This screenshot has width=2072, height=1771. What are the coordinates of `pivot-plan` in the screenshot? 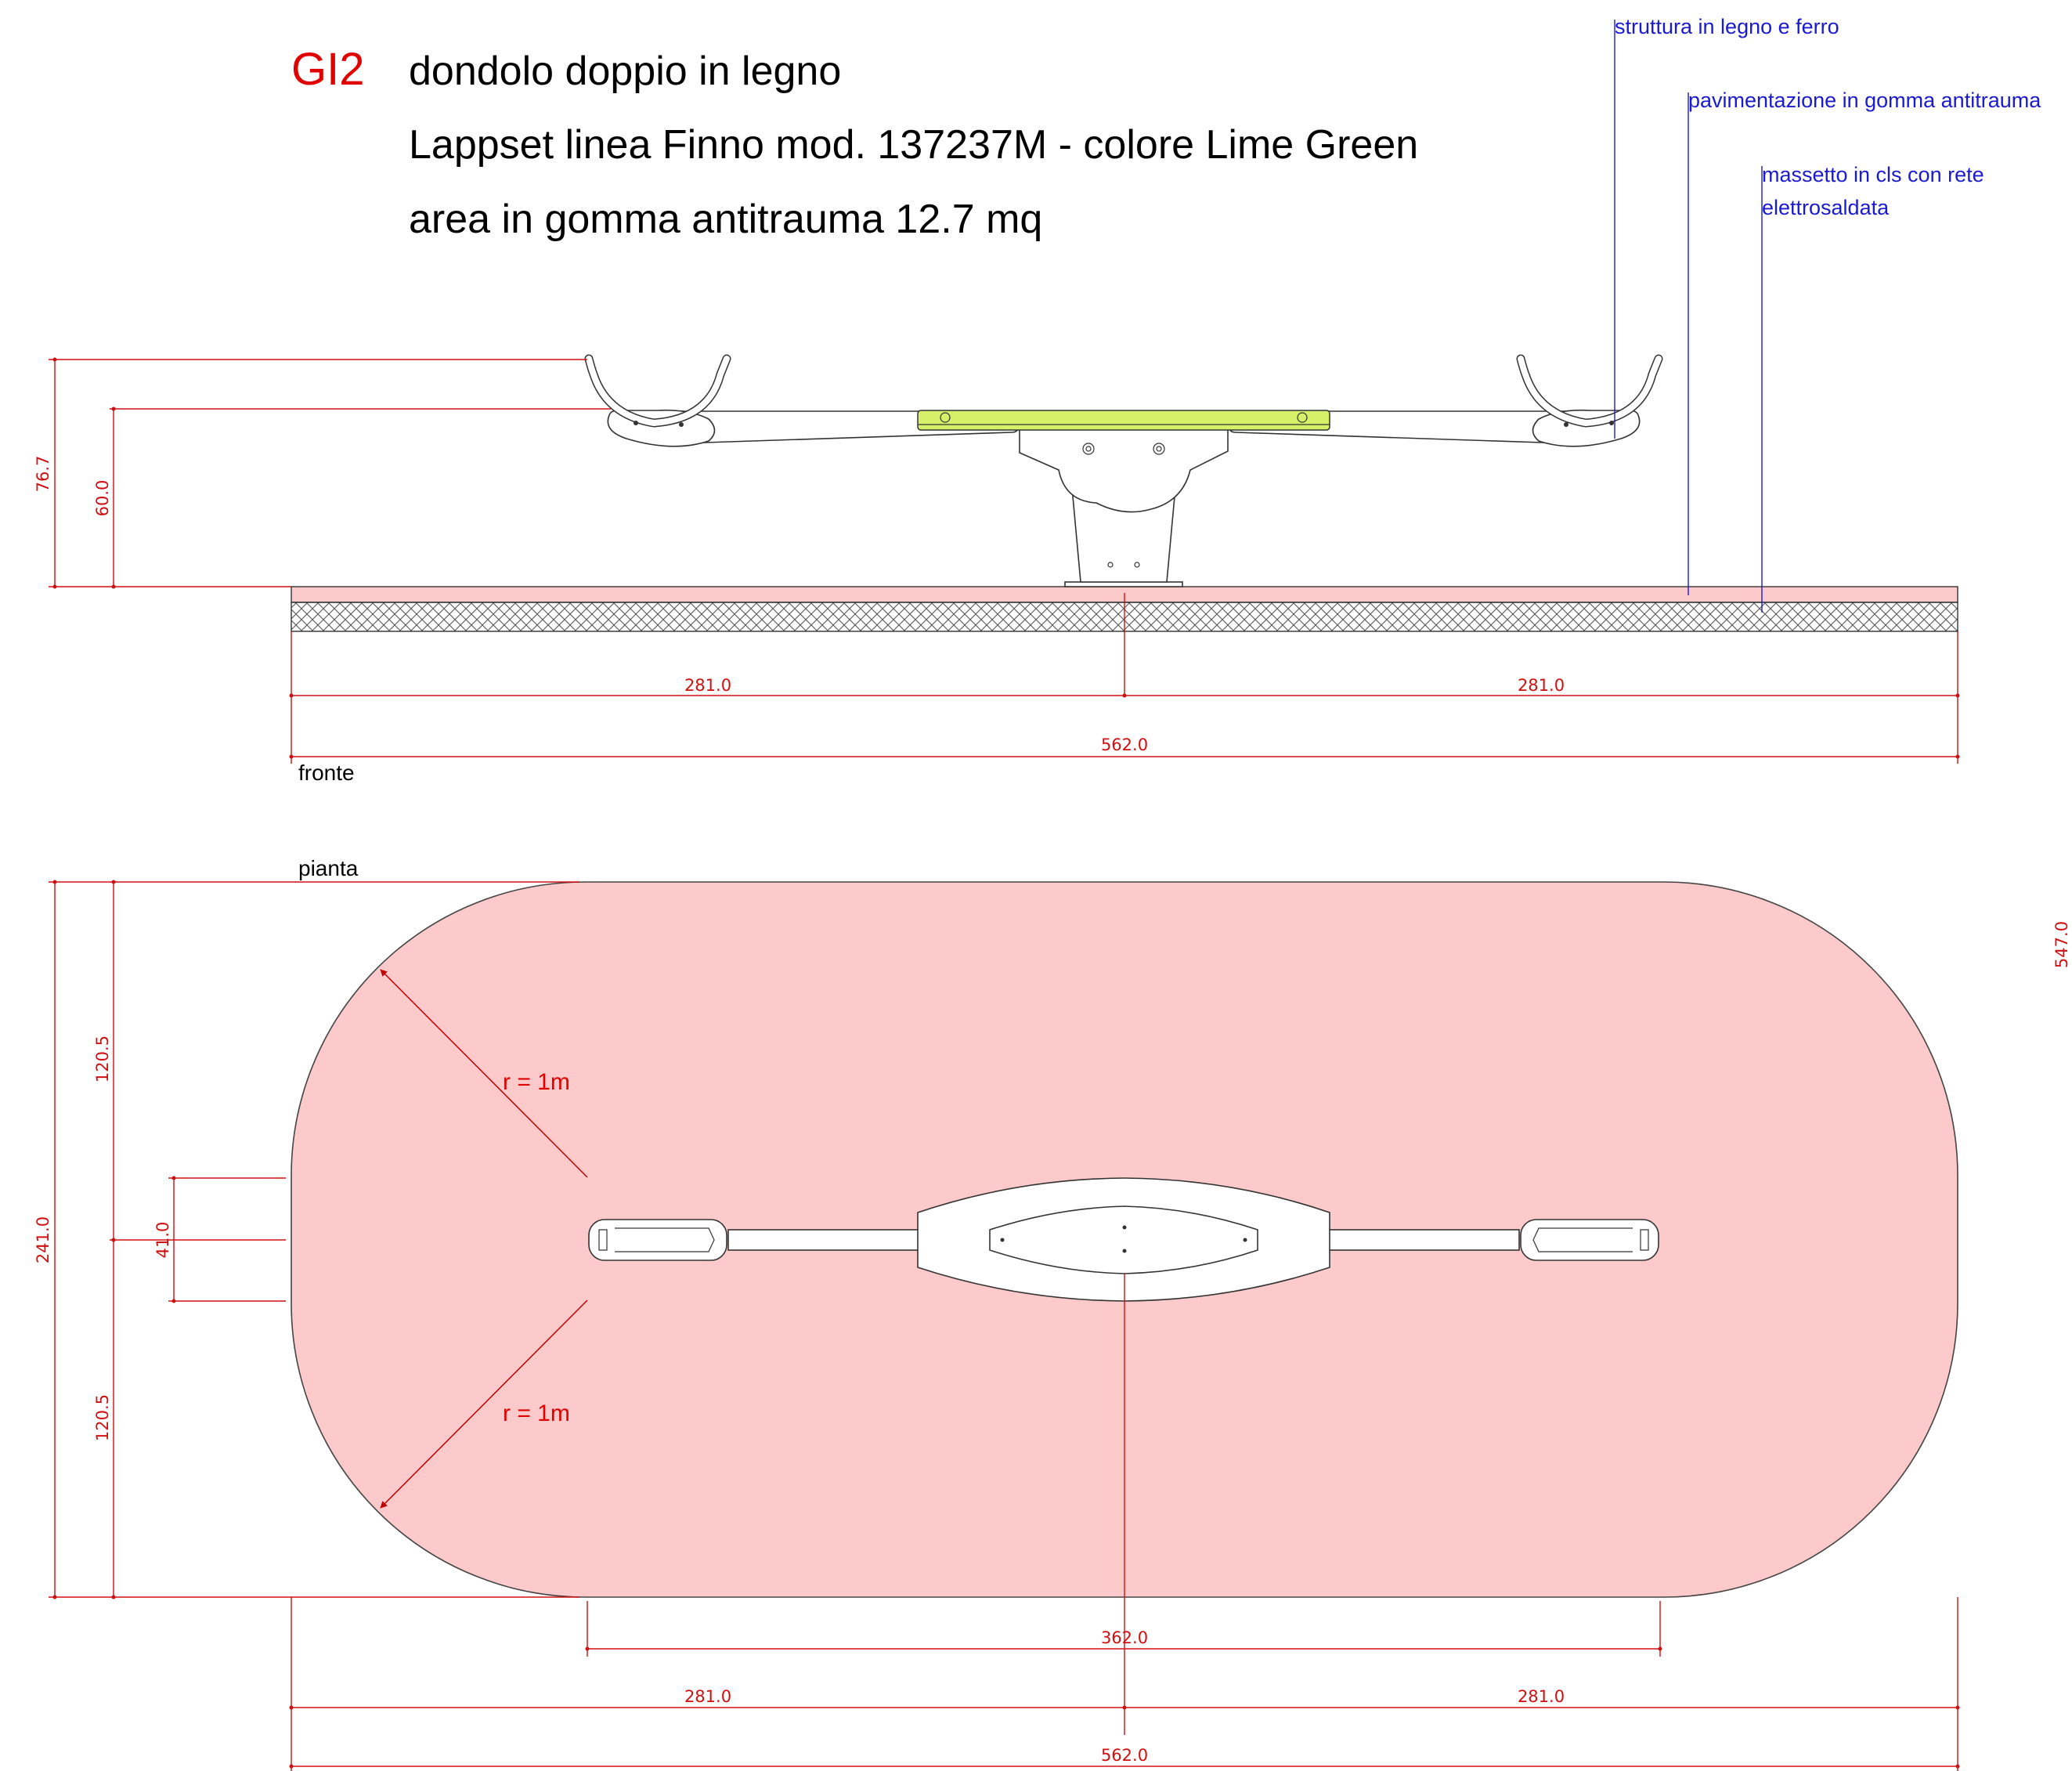 It's located at (1123, 1239).